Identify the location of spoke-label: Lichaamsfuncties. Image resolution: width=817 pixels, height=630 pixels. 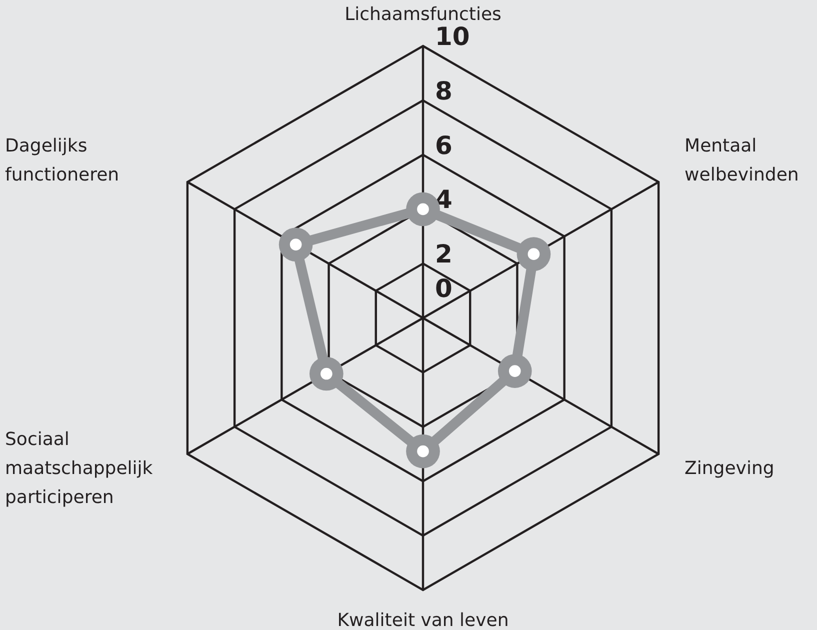
(423, 14).